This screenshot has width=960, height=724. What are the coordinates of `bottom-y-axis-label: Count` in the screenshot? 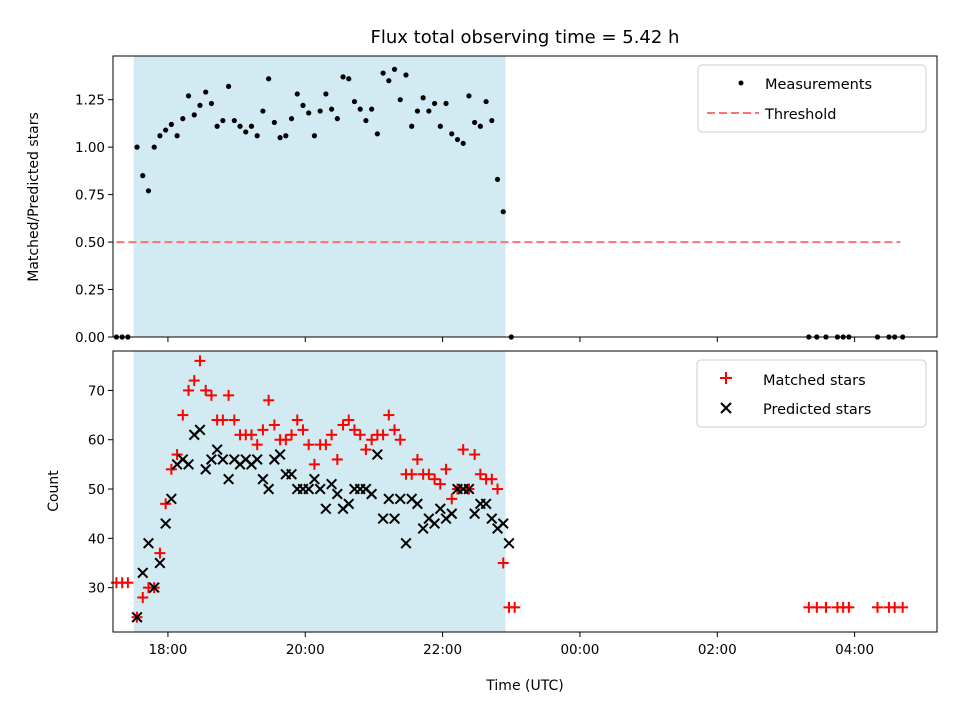 It's located at (54, 491).